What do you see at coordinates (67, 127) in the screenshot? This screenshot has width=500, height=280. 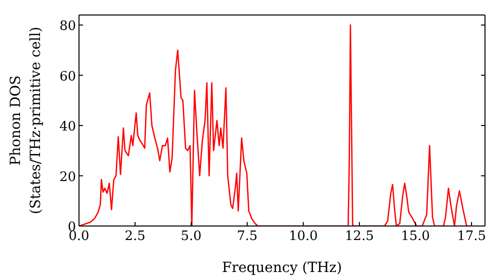 I see `y-tick-label: 40` at bounding box center [67, 127].